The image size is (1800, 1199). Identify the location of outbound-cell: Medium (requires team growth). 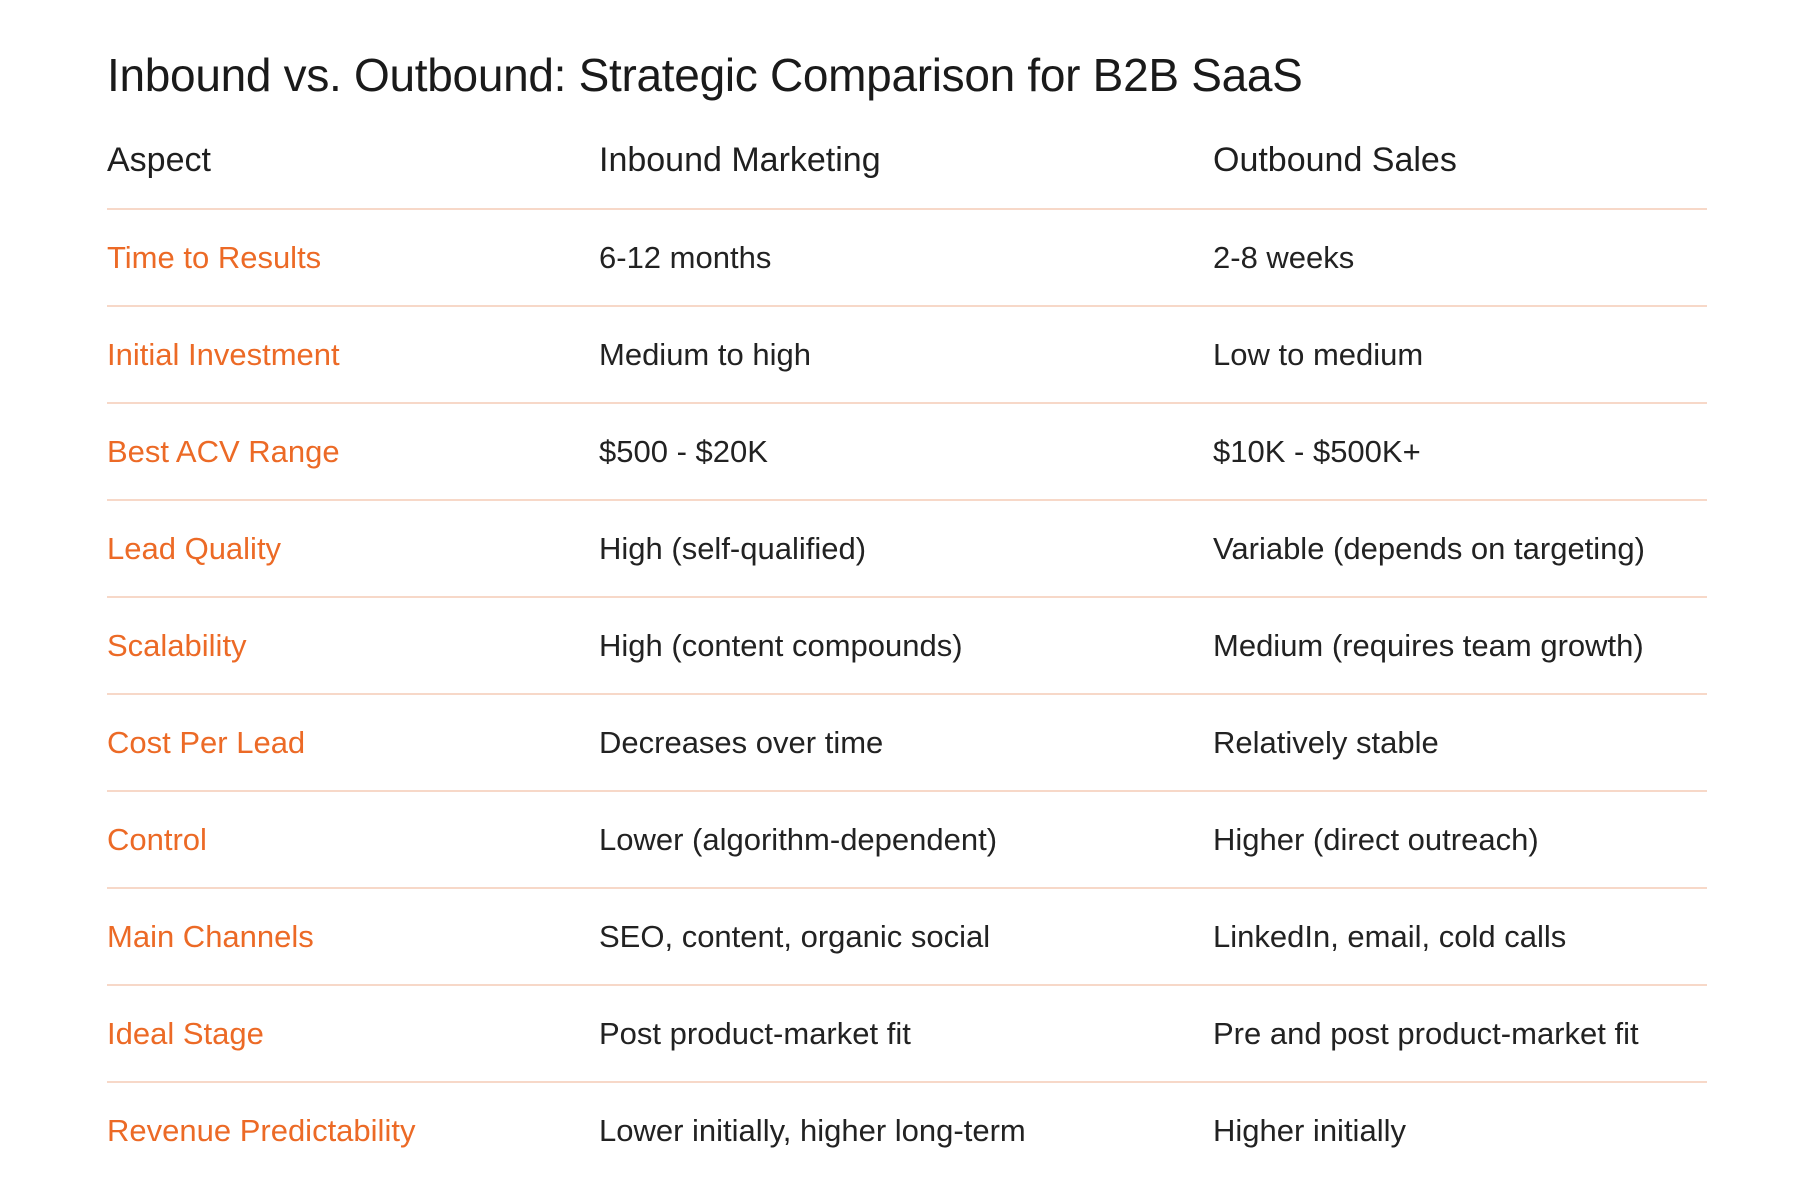
(1460, 646).